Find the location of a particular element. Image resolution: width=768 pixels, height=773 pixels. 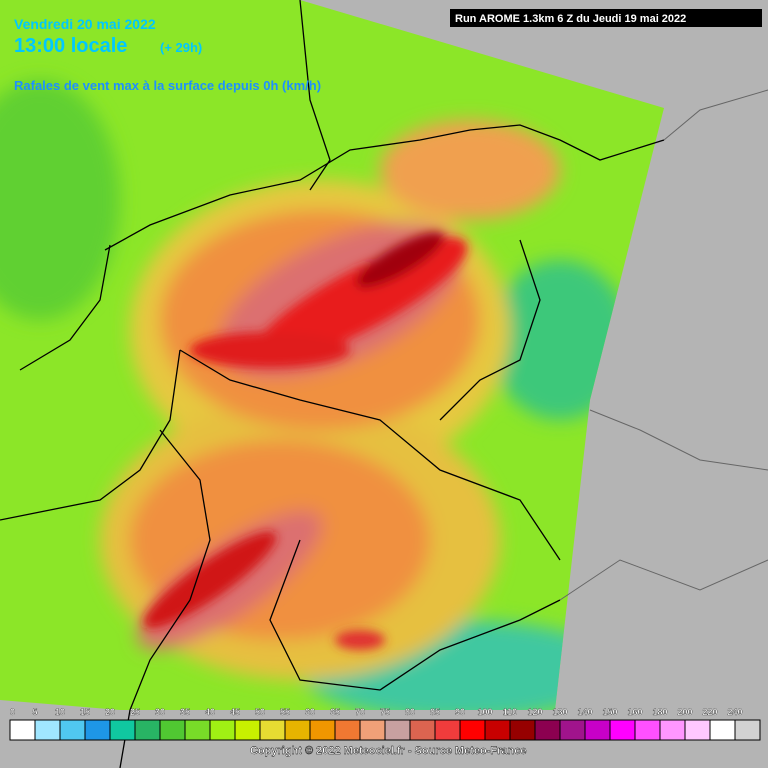

legend-label: 130 is located at coordinates (559, 712).